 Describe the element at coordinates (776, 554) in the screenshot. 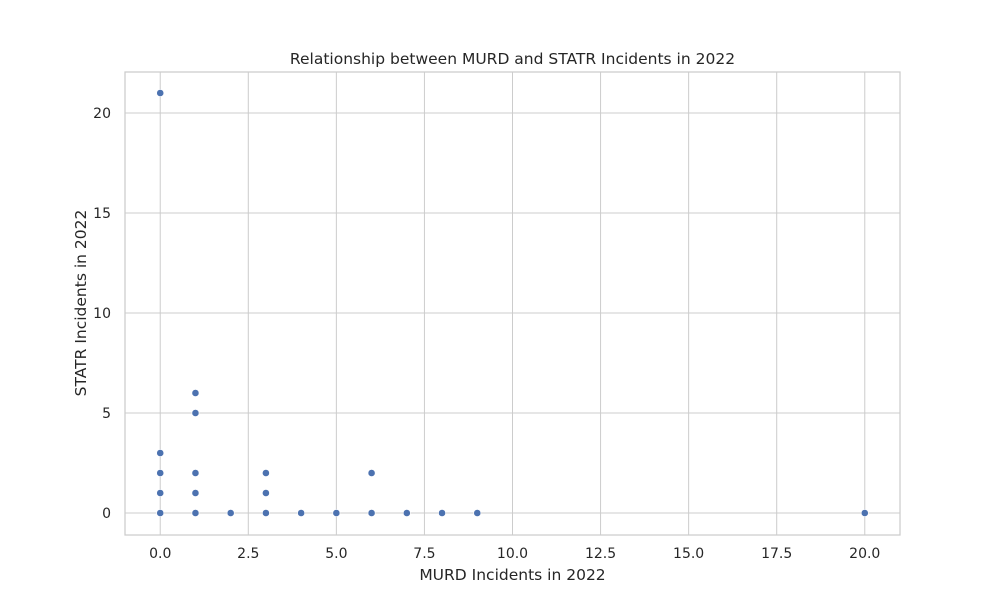

I see `x-tick-label: 17.5` at that location.